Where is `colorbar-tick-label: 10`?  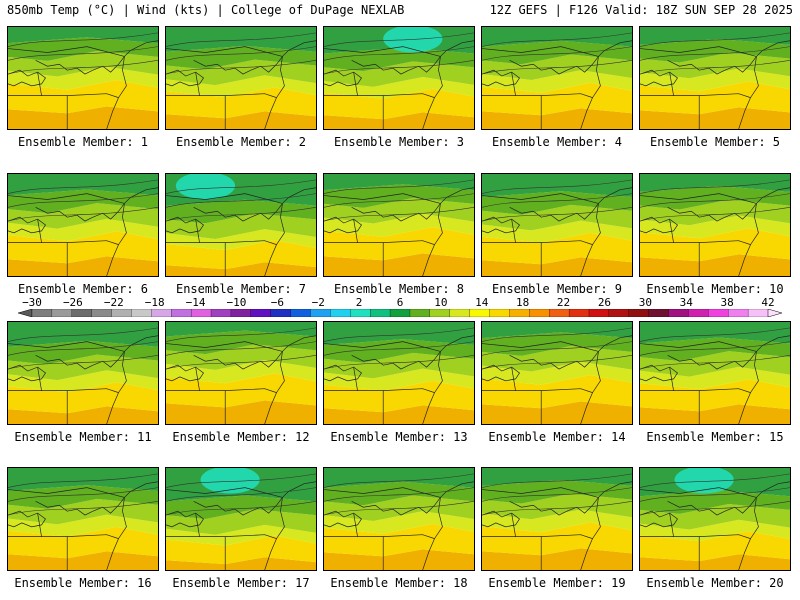
colorbar-tick-label: 10 is located at coordinates (441, 302).